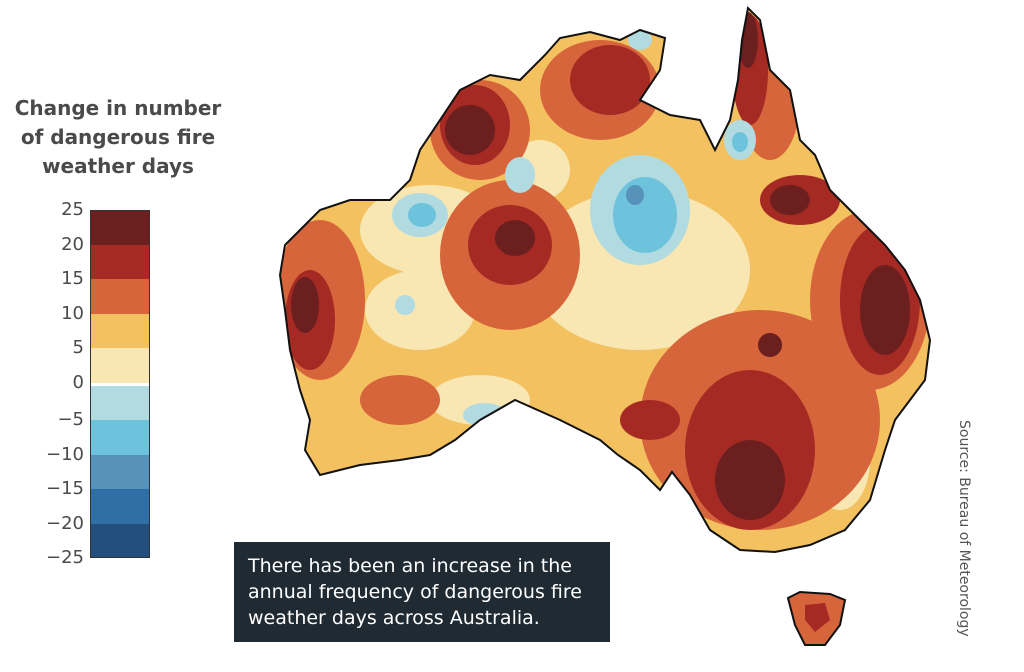  I want to click on legend-title-line-3: weather days, so click(118, 166).